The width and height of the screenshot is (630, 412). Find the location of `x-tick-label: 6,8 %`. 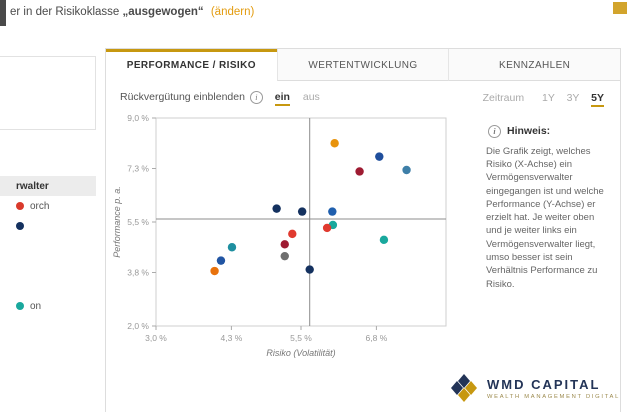

x-tick-label: 6,8 % is located at coordinates (377, 338).